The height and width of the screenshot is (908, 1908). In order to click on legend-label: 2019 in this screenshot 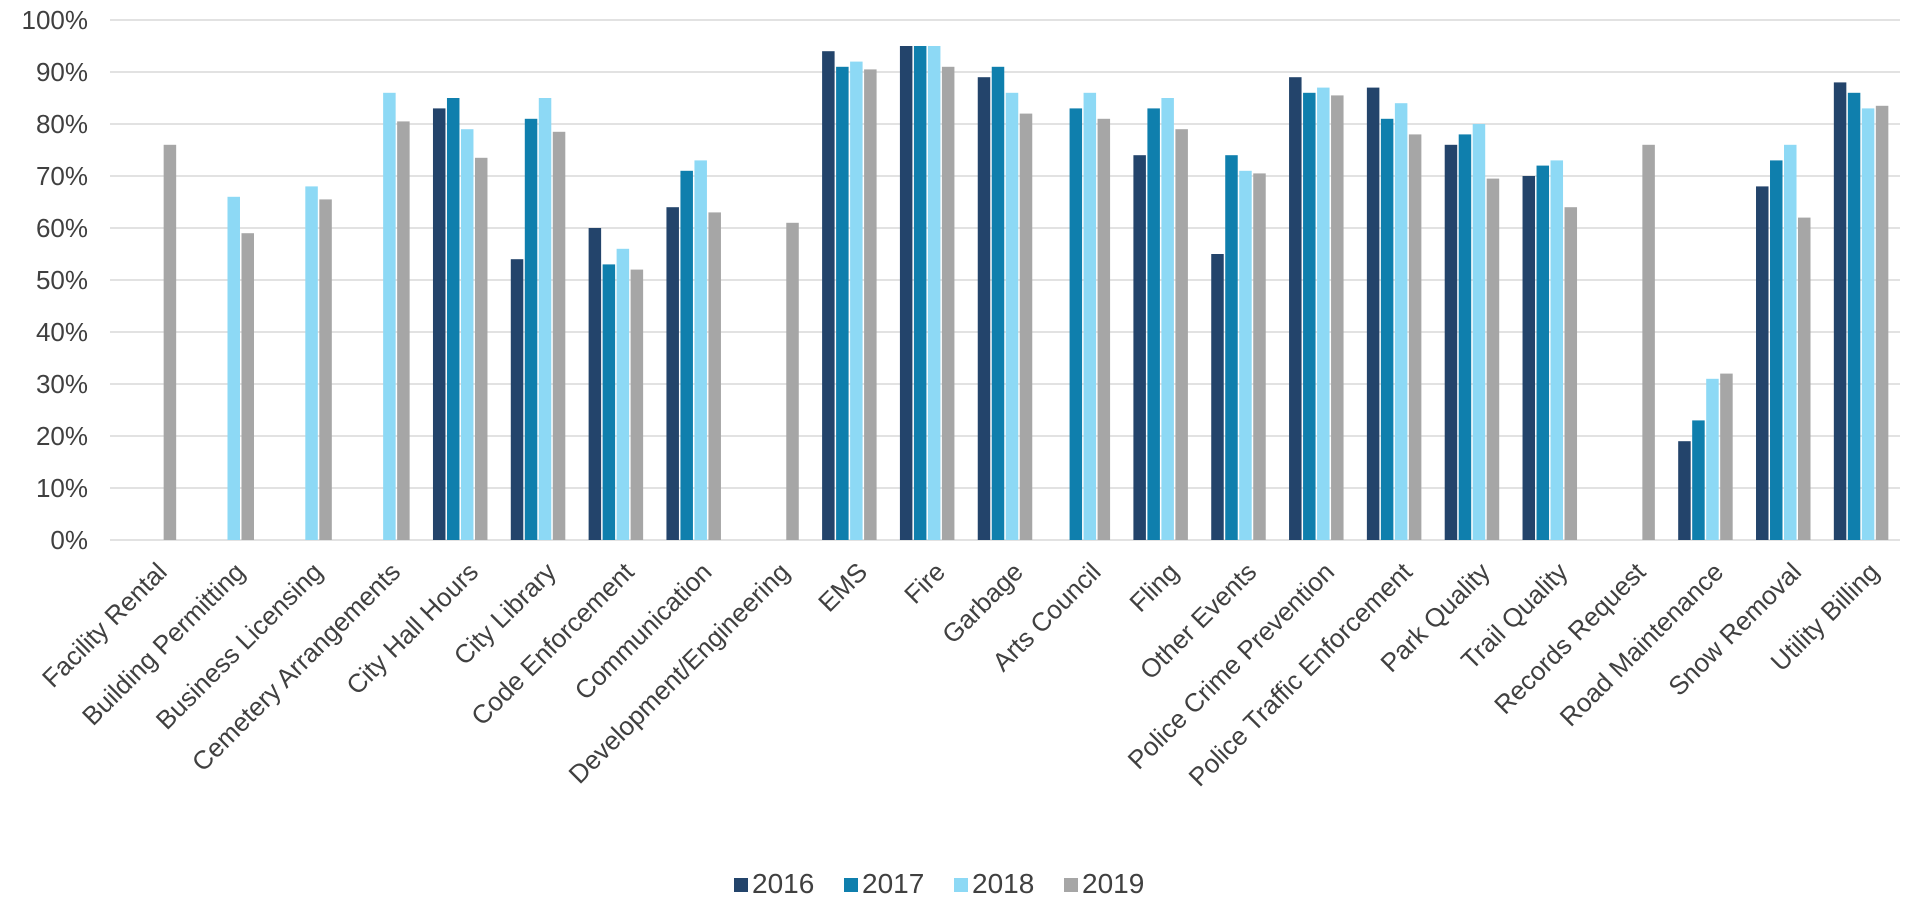, I will do `click(1113, 883)`.